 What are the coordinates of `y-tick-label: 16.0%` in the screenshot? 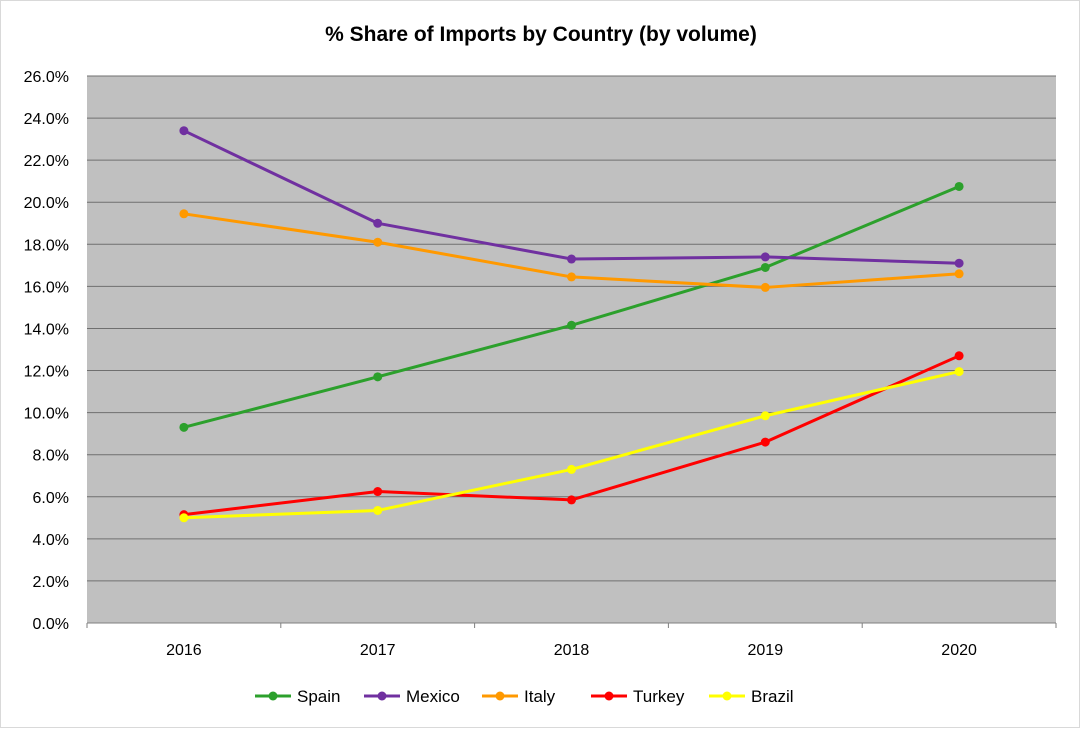 It's located at (46, 287).